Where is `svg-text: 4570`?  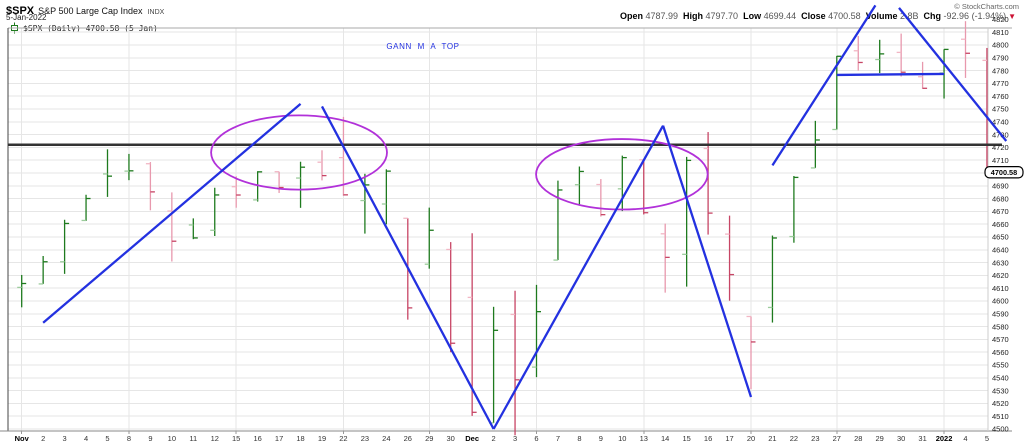 svg-text: 4570 is located at coordinates (1000, 339).